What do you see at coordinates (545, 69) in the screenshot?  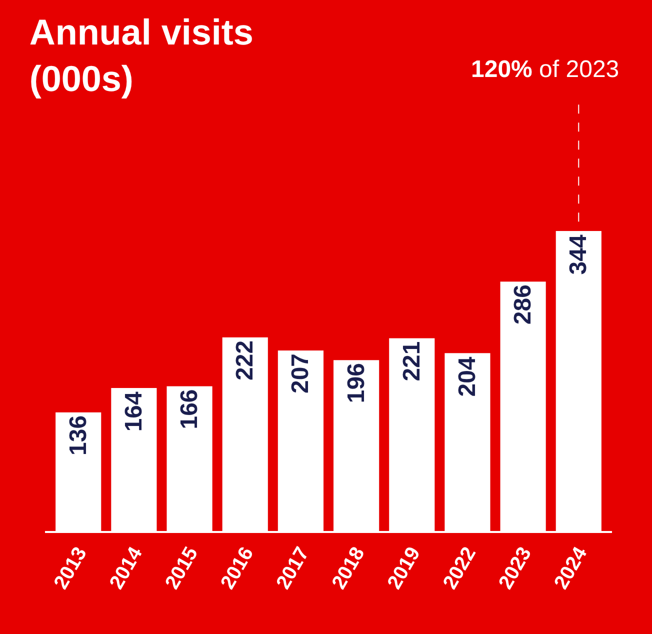 I see `text: 120% of 2023` at bounding box center [545, 69].